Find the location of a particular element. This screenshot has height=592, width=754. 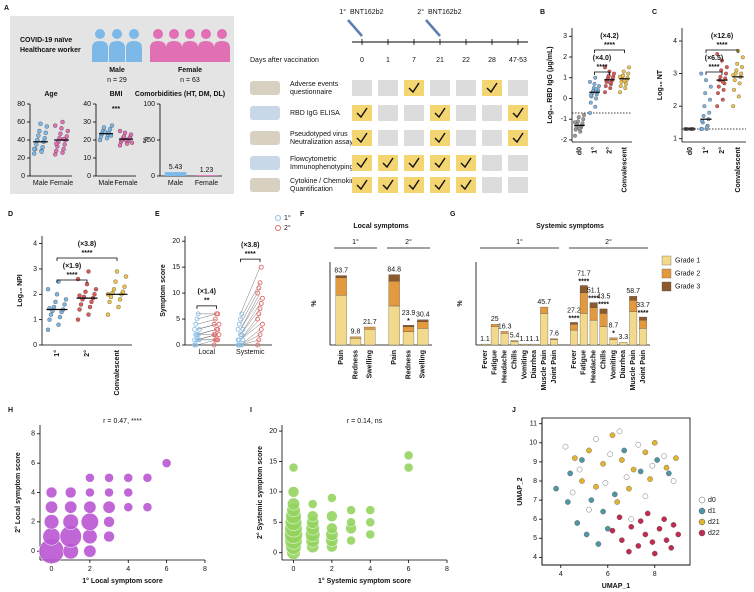

panel-label: G is located at coordinates (453, 214).